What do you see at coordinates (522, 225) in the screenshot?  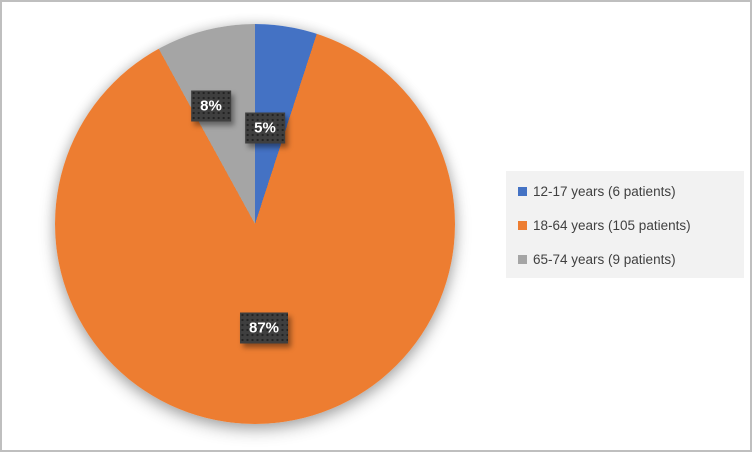 I see `legend-swatch-orange-icon` at bounding box center [522, 225].